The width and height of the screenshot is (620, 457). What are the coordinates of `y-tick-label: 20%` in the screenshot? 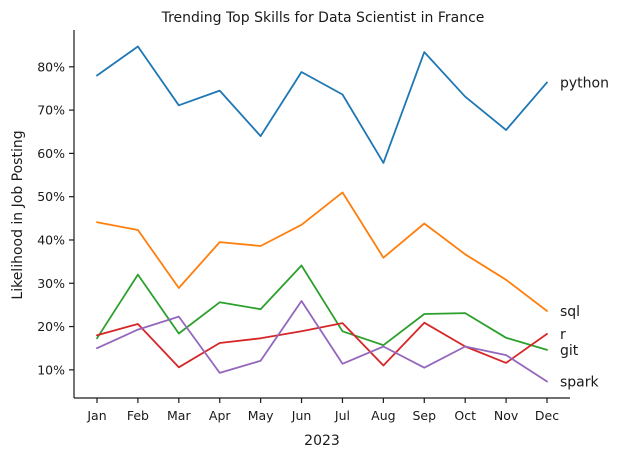 It's located at (51, 326).